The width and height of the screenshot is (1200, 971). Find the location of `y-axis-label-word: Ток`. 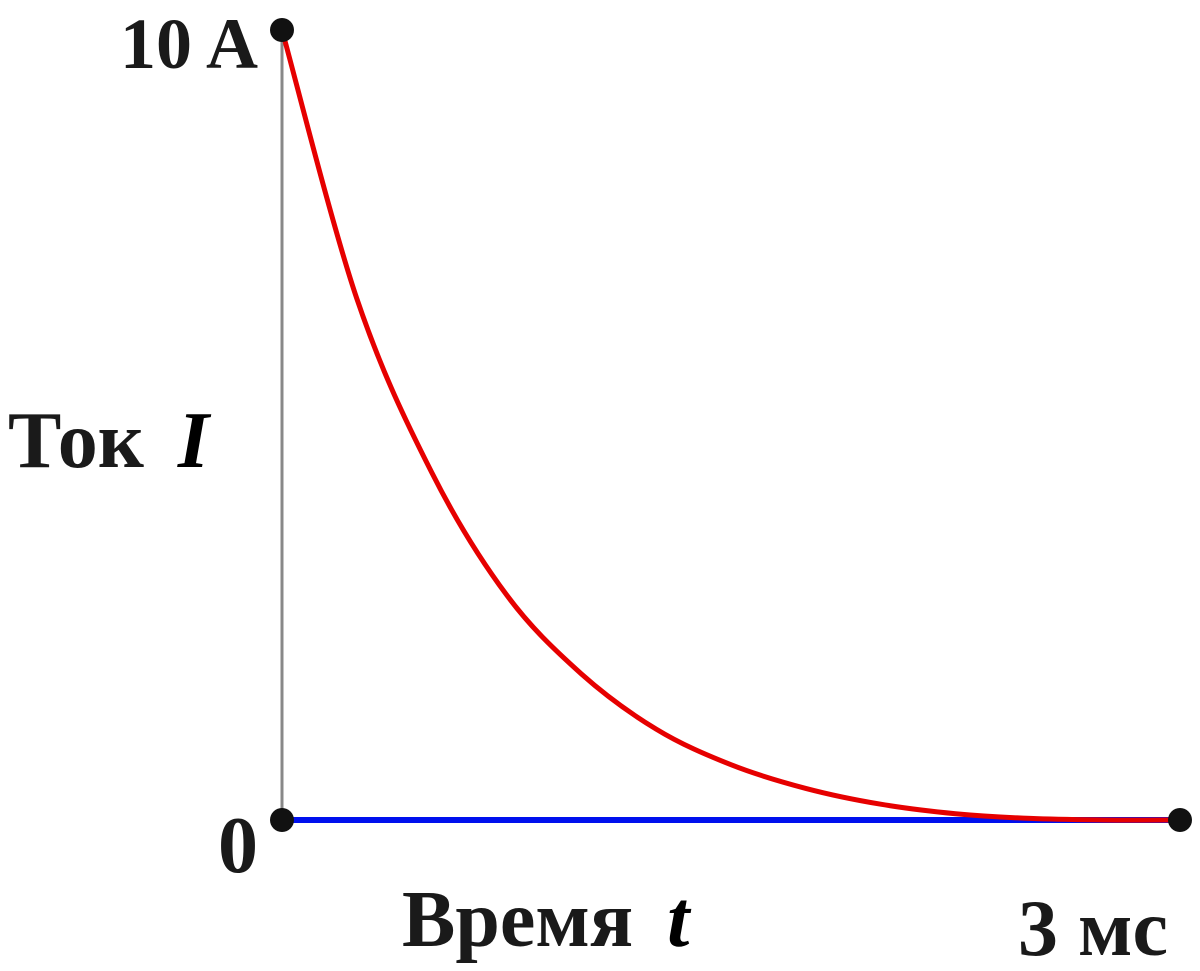

y-axis-label-word: Ток is located at coordinates (76, 441).